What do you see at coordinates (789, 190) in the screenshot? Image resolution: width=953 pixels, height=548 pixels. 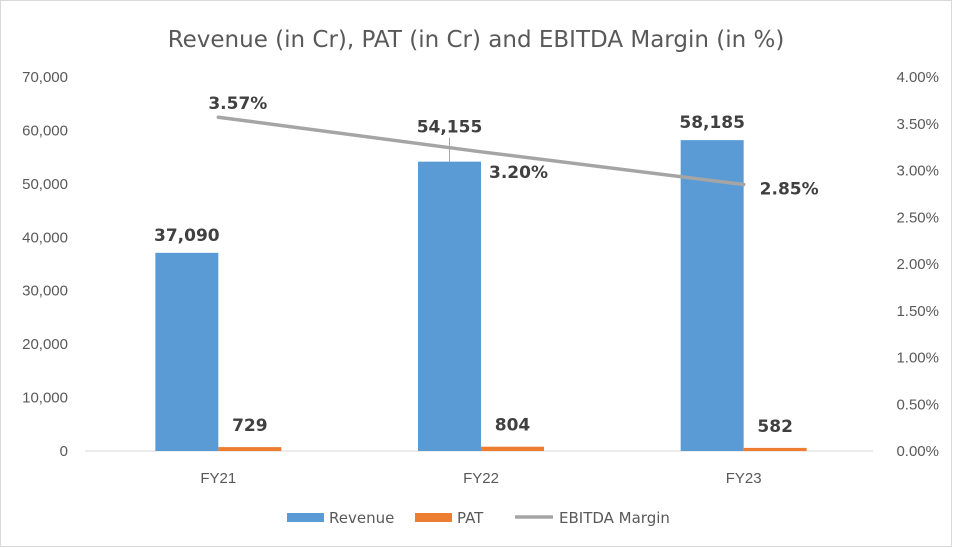 I see `ebitda-data-label: 2.85%` at bounding box center [789, 190].